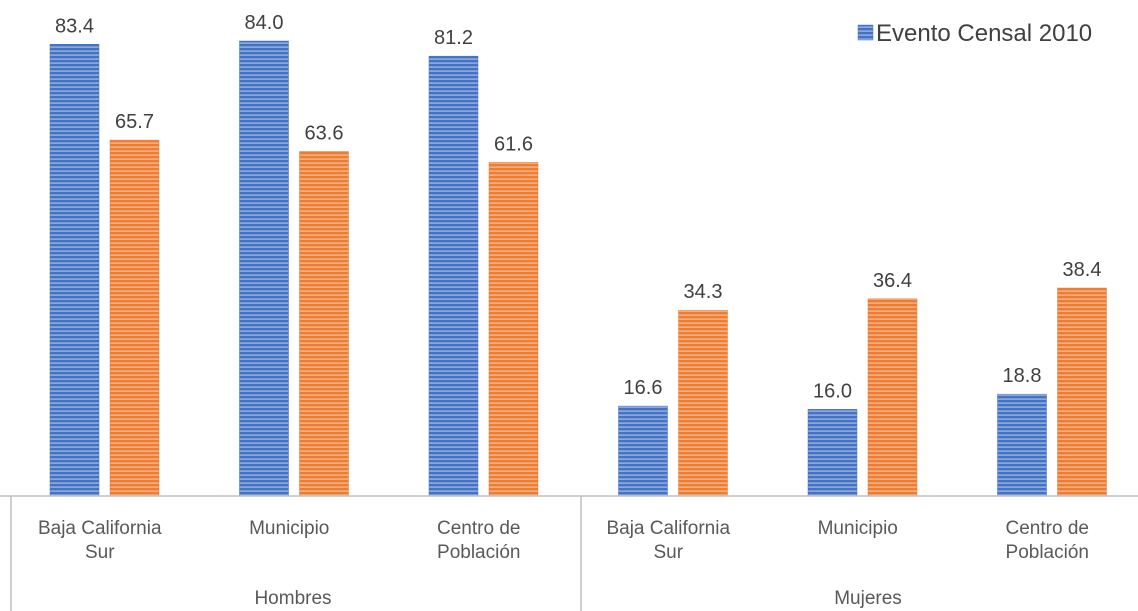 This screenshot has width=1138, height=611. I want to click on data-label-series2-cat5: 36.4, so click(892, 281).